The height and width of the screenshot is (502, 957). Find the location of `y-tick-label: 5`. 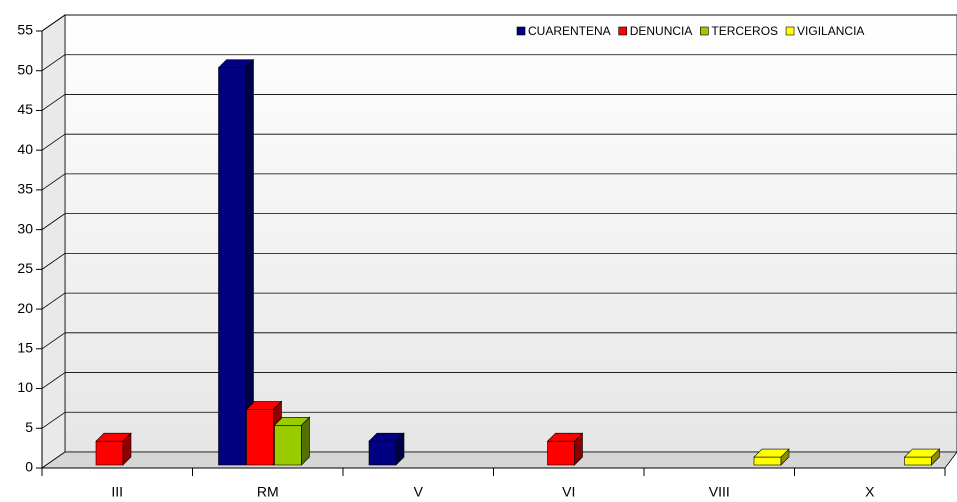

y-tick-label: 5 is located at coordinates (29, 427).